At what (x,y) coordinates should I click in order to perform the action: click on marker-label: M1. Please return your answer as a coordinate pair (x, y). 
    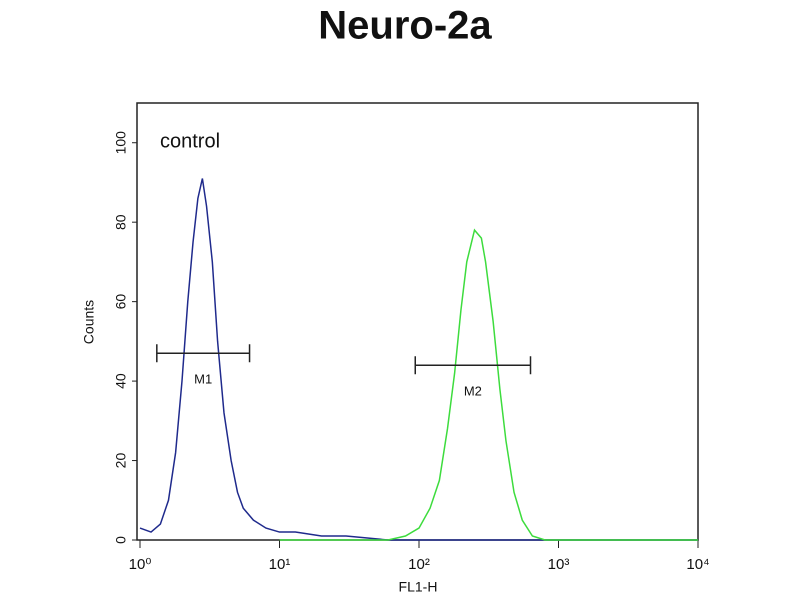
    Looking at the image, I should click on (203, 379).